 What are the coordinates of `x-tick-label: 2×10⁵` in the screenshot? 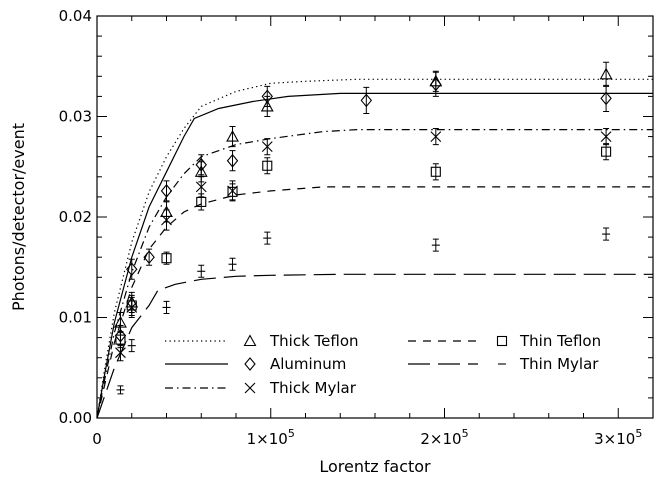 It's located at (444, 437).